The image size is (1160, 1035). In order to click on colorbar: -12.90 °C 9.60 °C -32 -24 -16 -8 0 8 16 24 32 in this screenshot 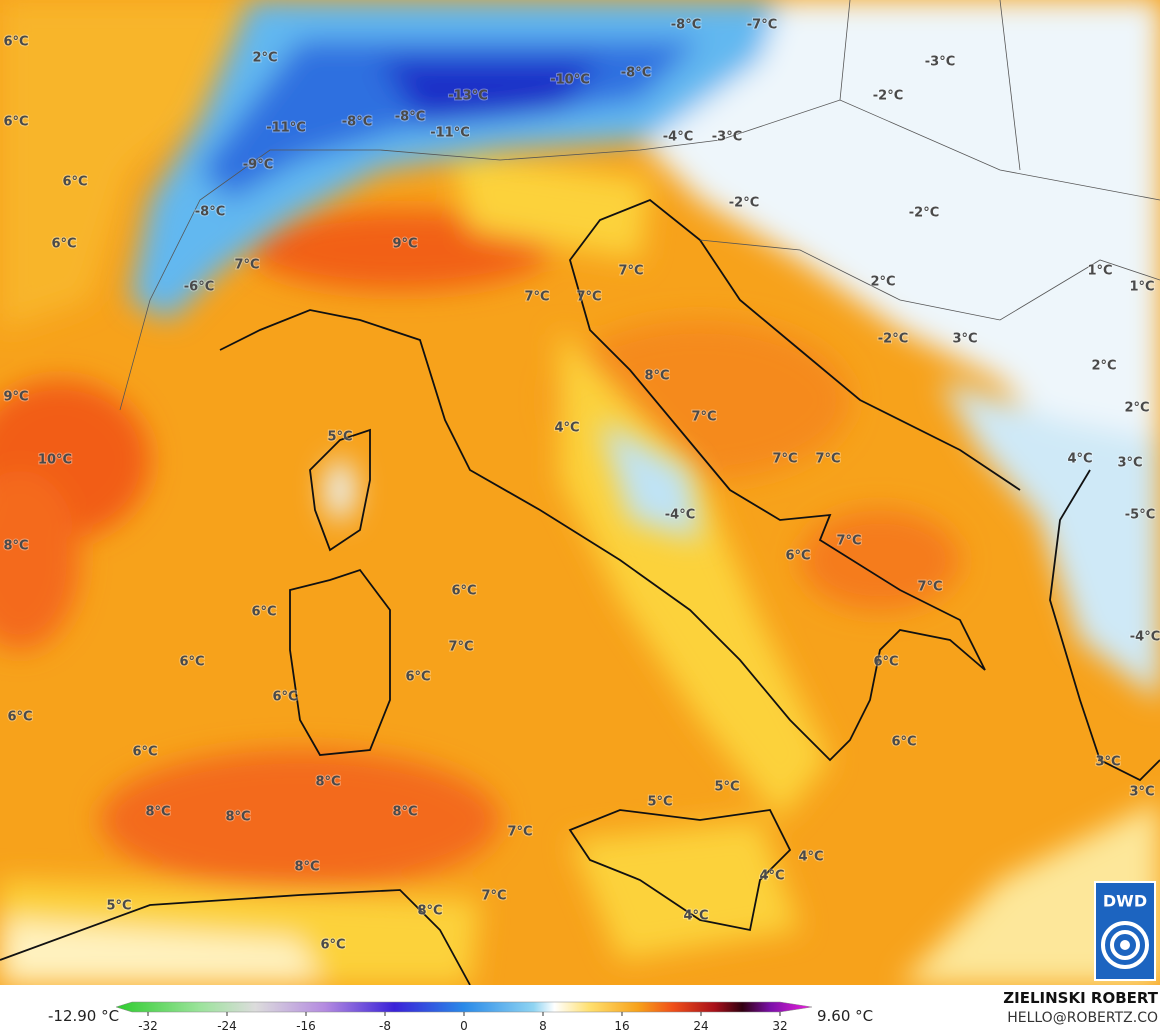, I will do `click(460, 1017)`.